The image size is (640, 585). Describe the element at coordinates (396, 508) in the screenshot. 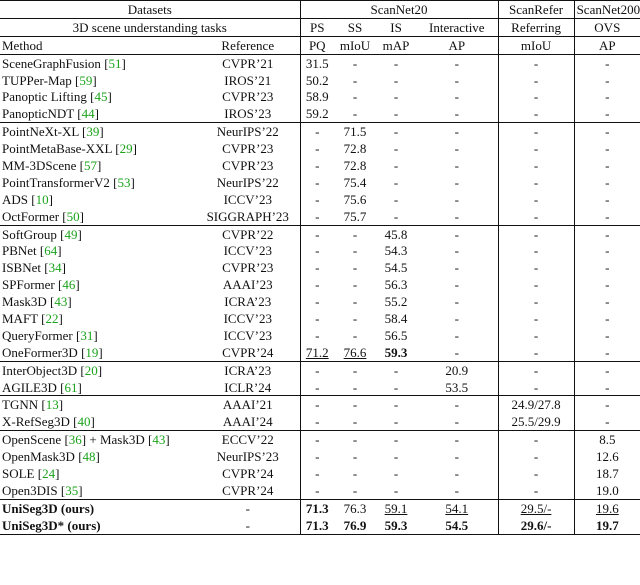

I see `value-text: 59.1` at that location.